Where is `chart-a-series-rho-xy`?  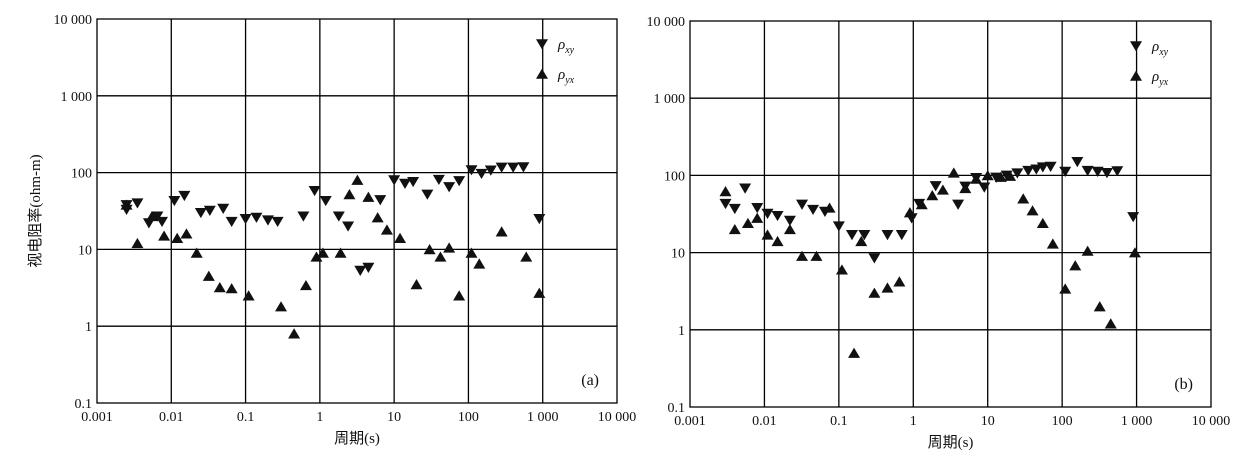 chart-a-series-rho-xy is located at coordinates (333, 219).